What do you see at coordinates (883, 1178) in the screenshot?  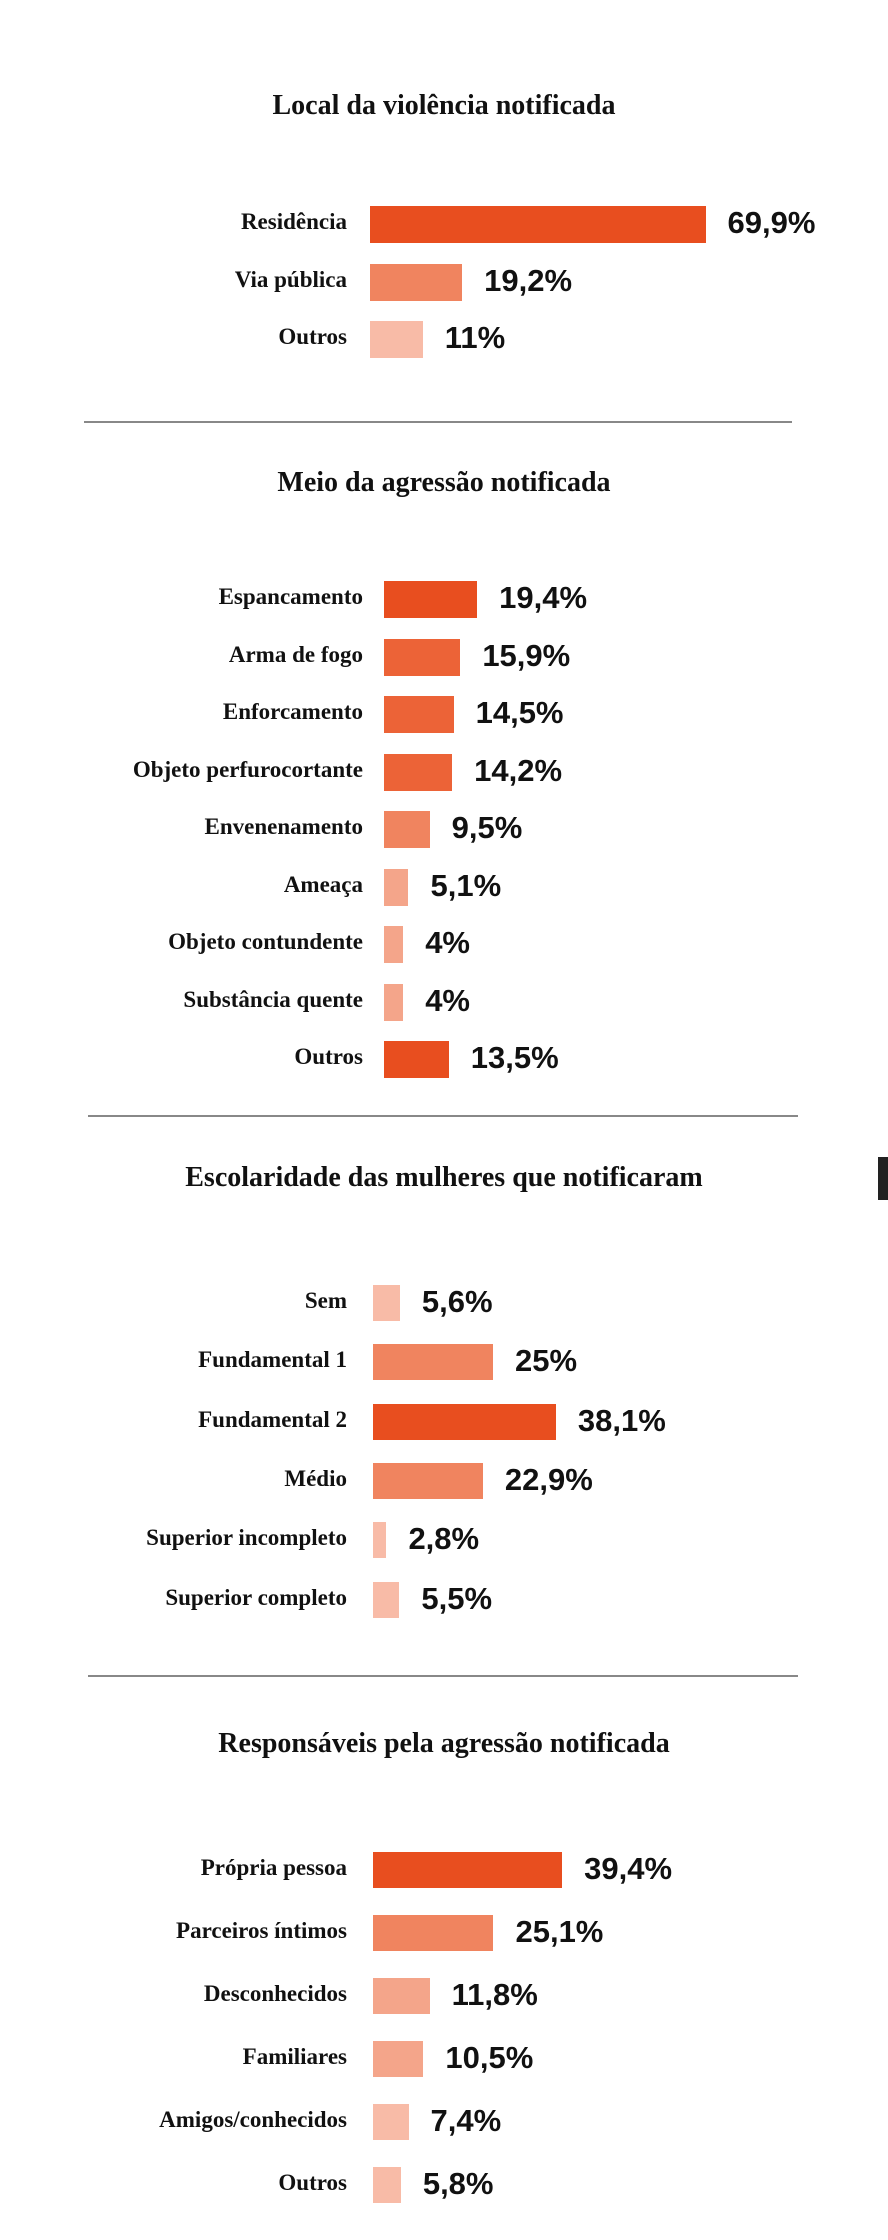 I see `edge-mark` at bounding box center [883, 1178].